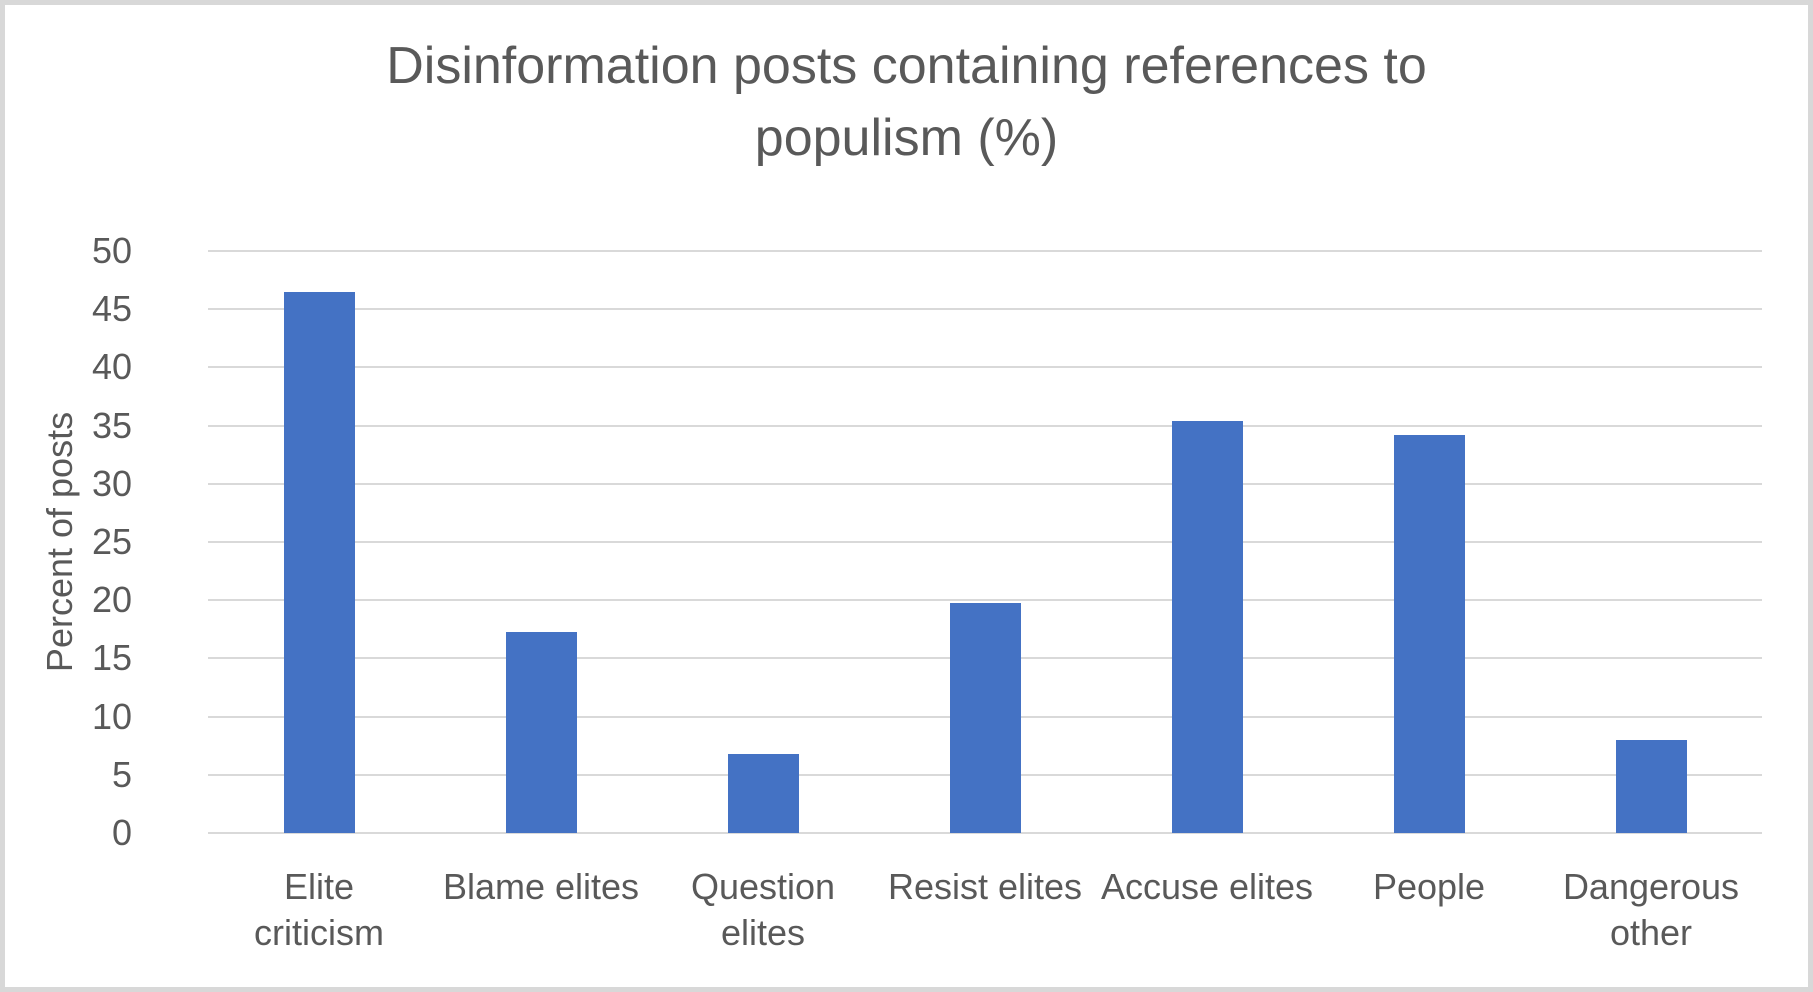  Describe the element at coordinates (1651, 786) in the screenshot. I see `bar-dangerous-other` at that location.